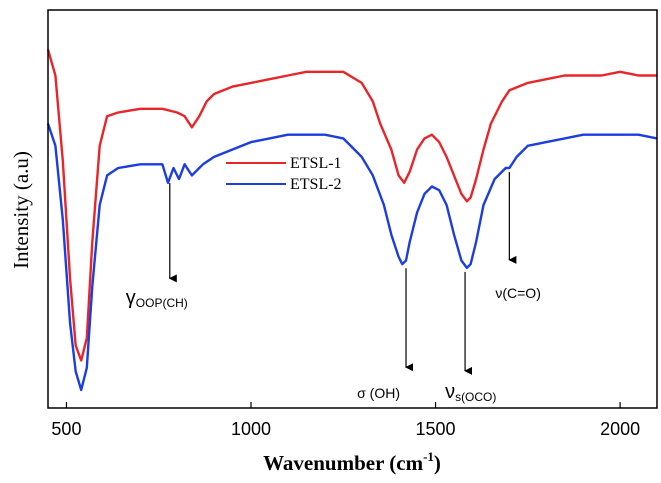 This screenshot has width=661, height=483. I want to click on y-axis-label: Intensity (a.u), so click(21, 210).